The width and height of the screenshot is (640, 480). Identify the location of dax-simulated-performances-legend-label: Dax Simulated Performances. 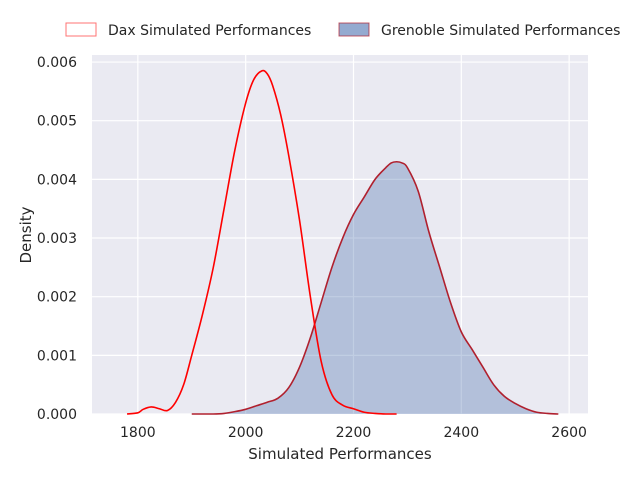
(209, 31).